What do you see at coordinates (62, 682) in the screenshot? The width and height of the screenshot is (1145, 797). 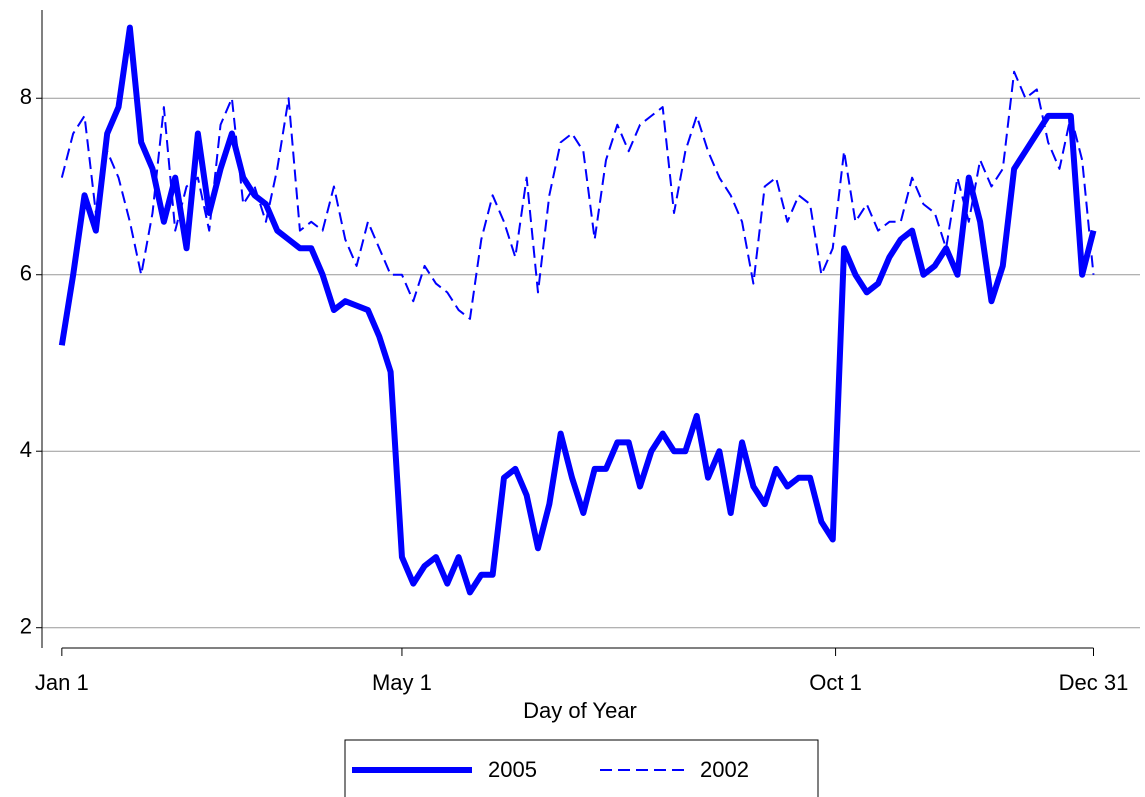 I see `x-tick-label: Jan 1` at bounding box center [62, 682].